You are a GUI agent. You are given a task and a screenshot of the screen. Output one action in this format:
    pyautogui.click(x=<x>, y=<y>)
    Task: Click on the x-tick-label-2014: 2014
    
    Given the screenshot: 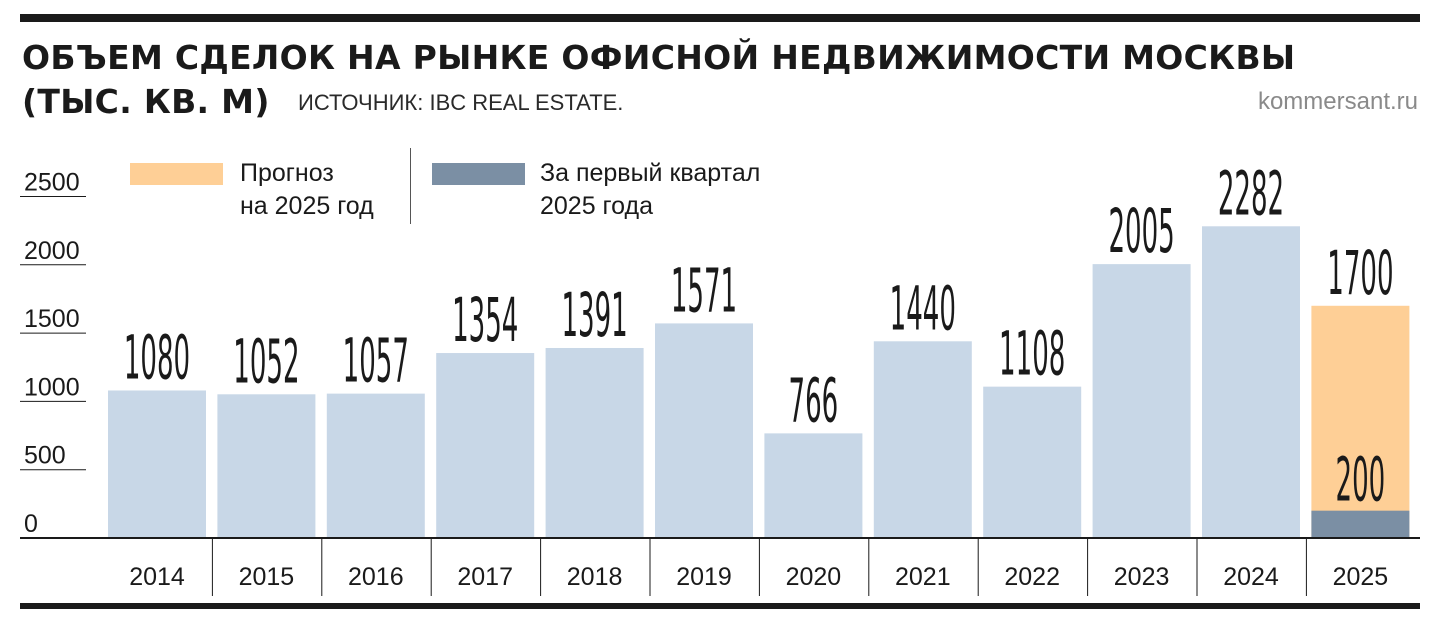 What is the action you would take?
    pyautogui.click(x=157, y=577)
    